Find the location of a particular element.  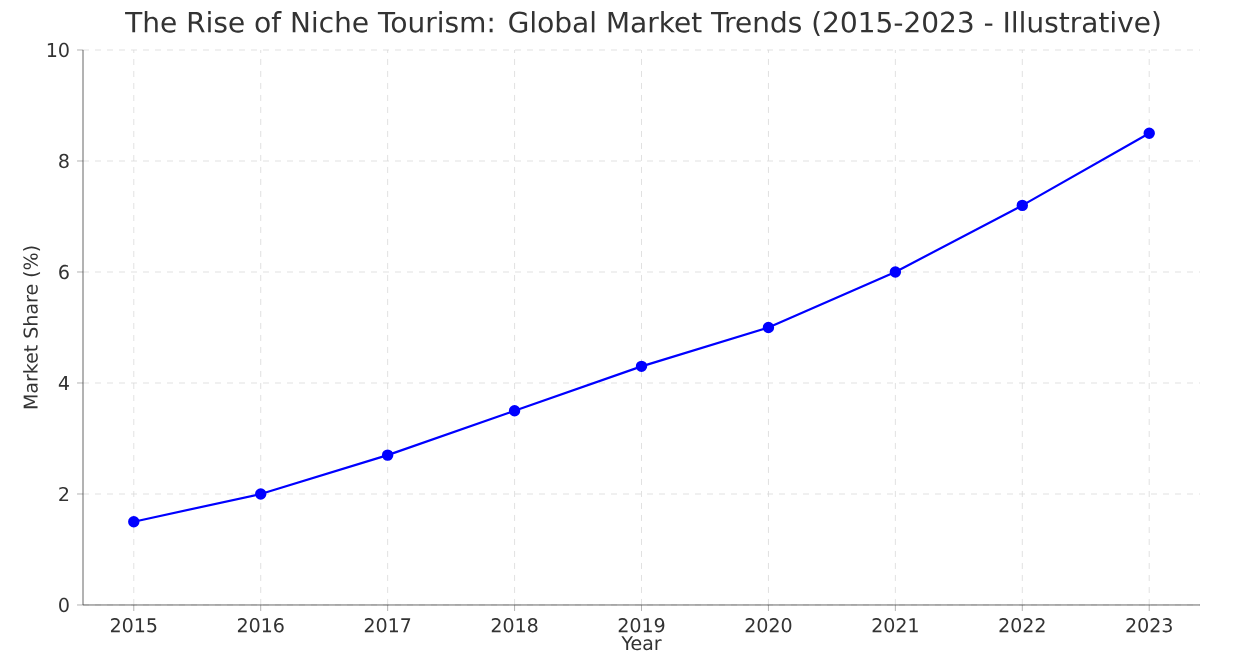

x-tick-label: 2022 is located at coordinates (1022, 625).